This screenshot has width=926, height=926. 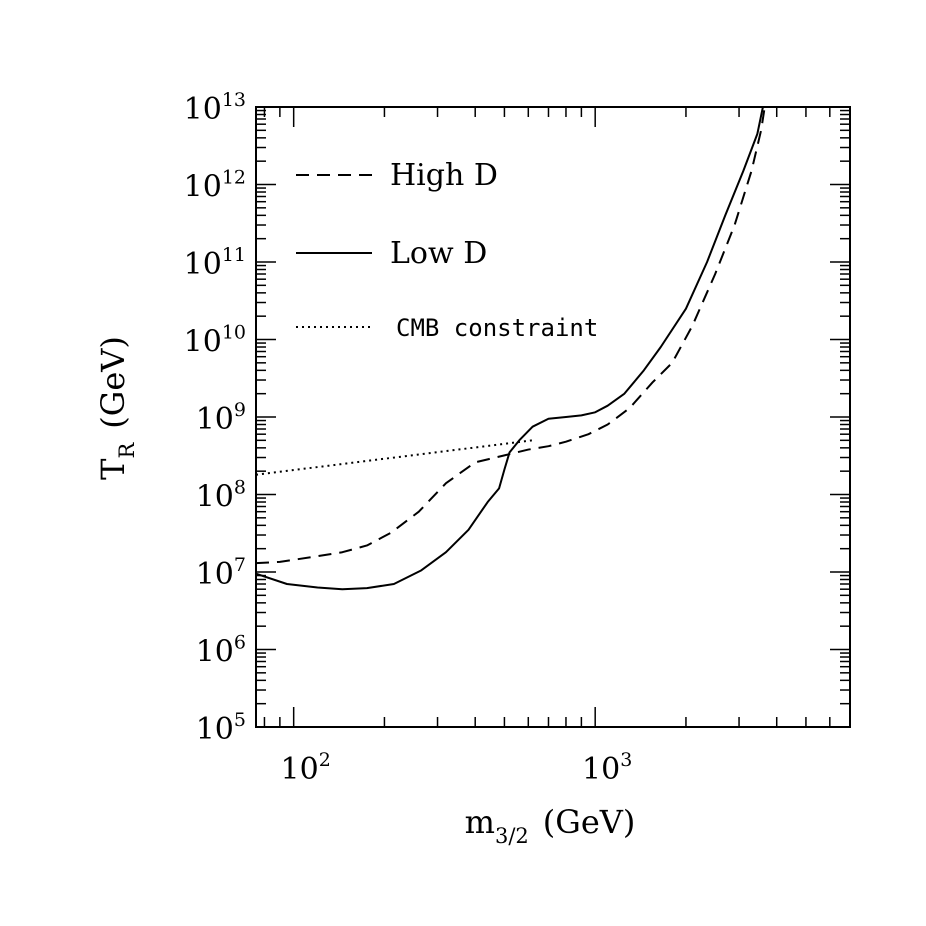 I want to click on legend-label-cmb: CMB constraint, so click(x=497, y=328).